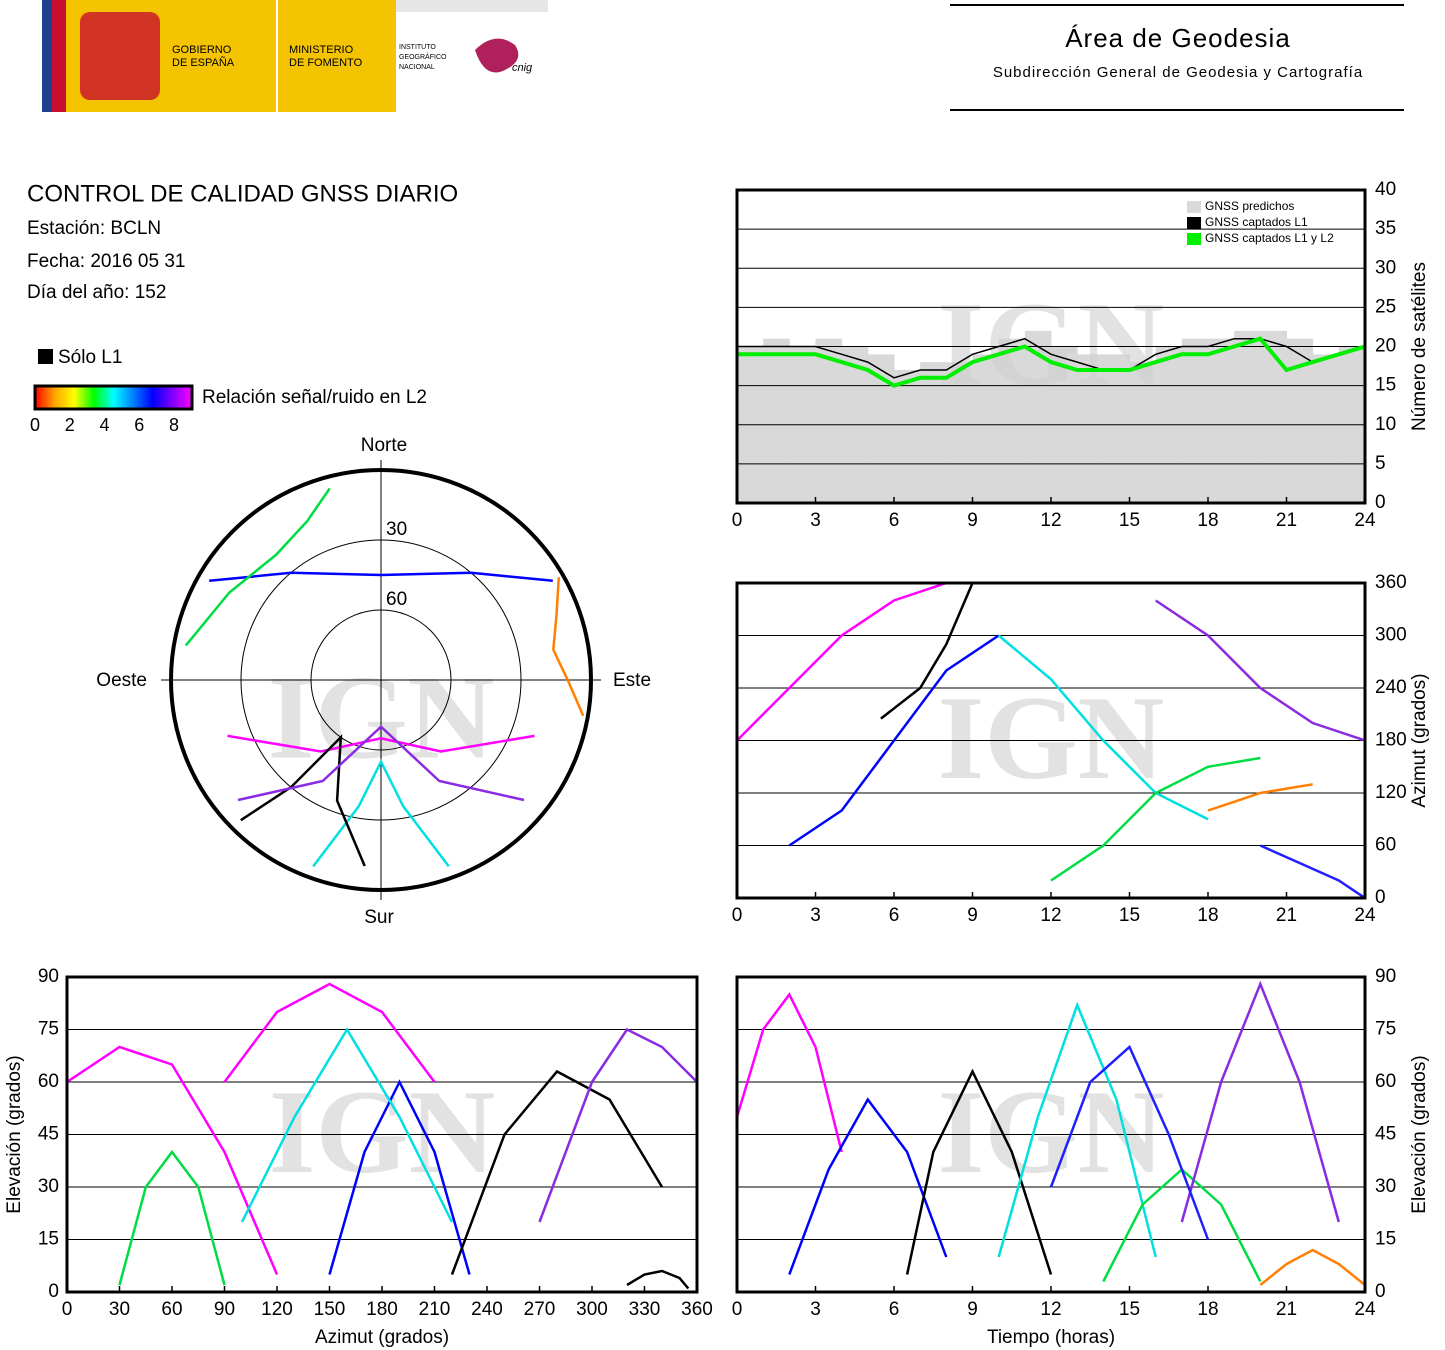 The image size is (1445, 1350). What do you see at coordinates (592, 1309) in the screenshot?
I see `x-tick-label: 300` at bounding box center [592, 1309].